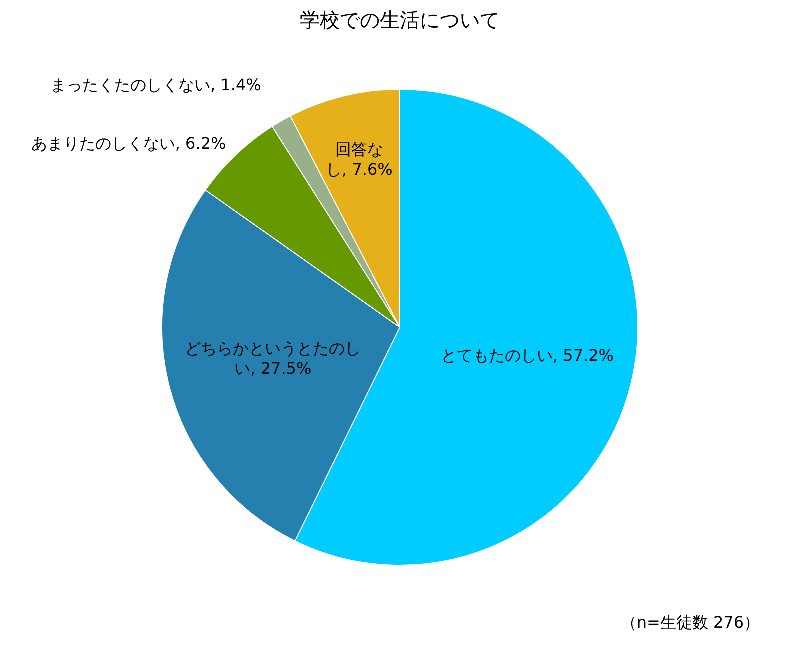  I want to click on slice-label: とてもたのしい, 57.2%, so click(527, 356).